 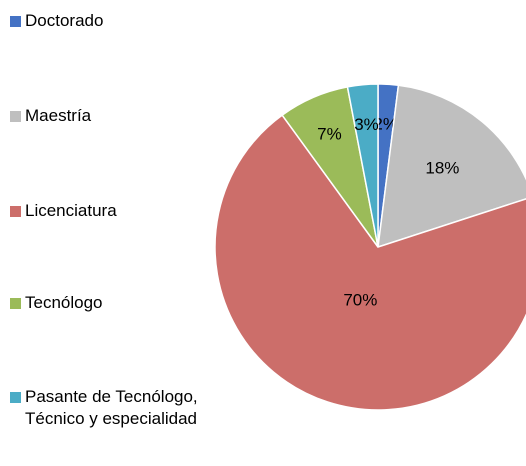 I want to click on data-label: 3%, so click(x=366, y=124).